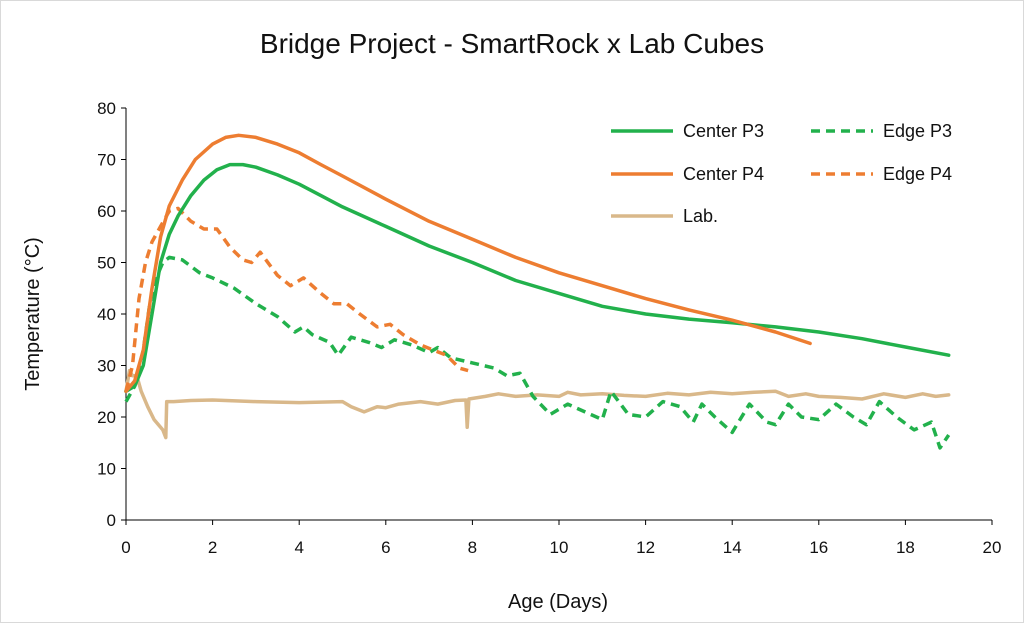  I want to click on x-tick-label: 10, so click(559, 547).